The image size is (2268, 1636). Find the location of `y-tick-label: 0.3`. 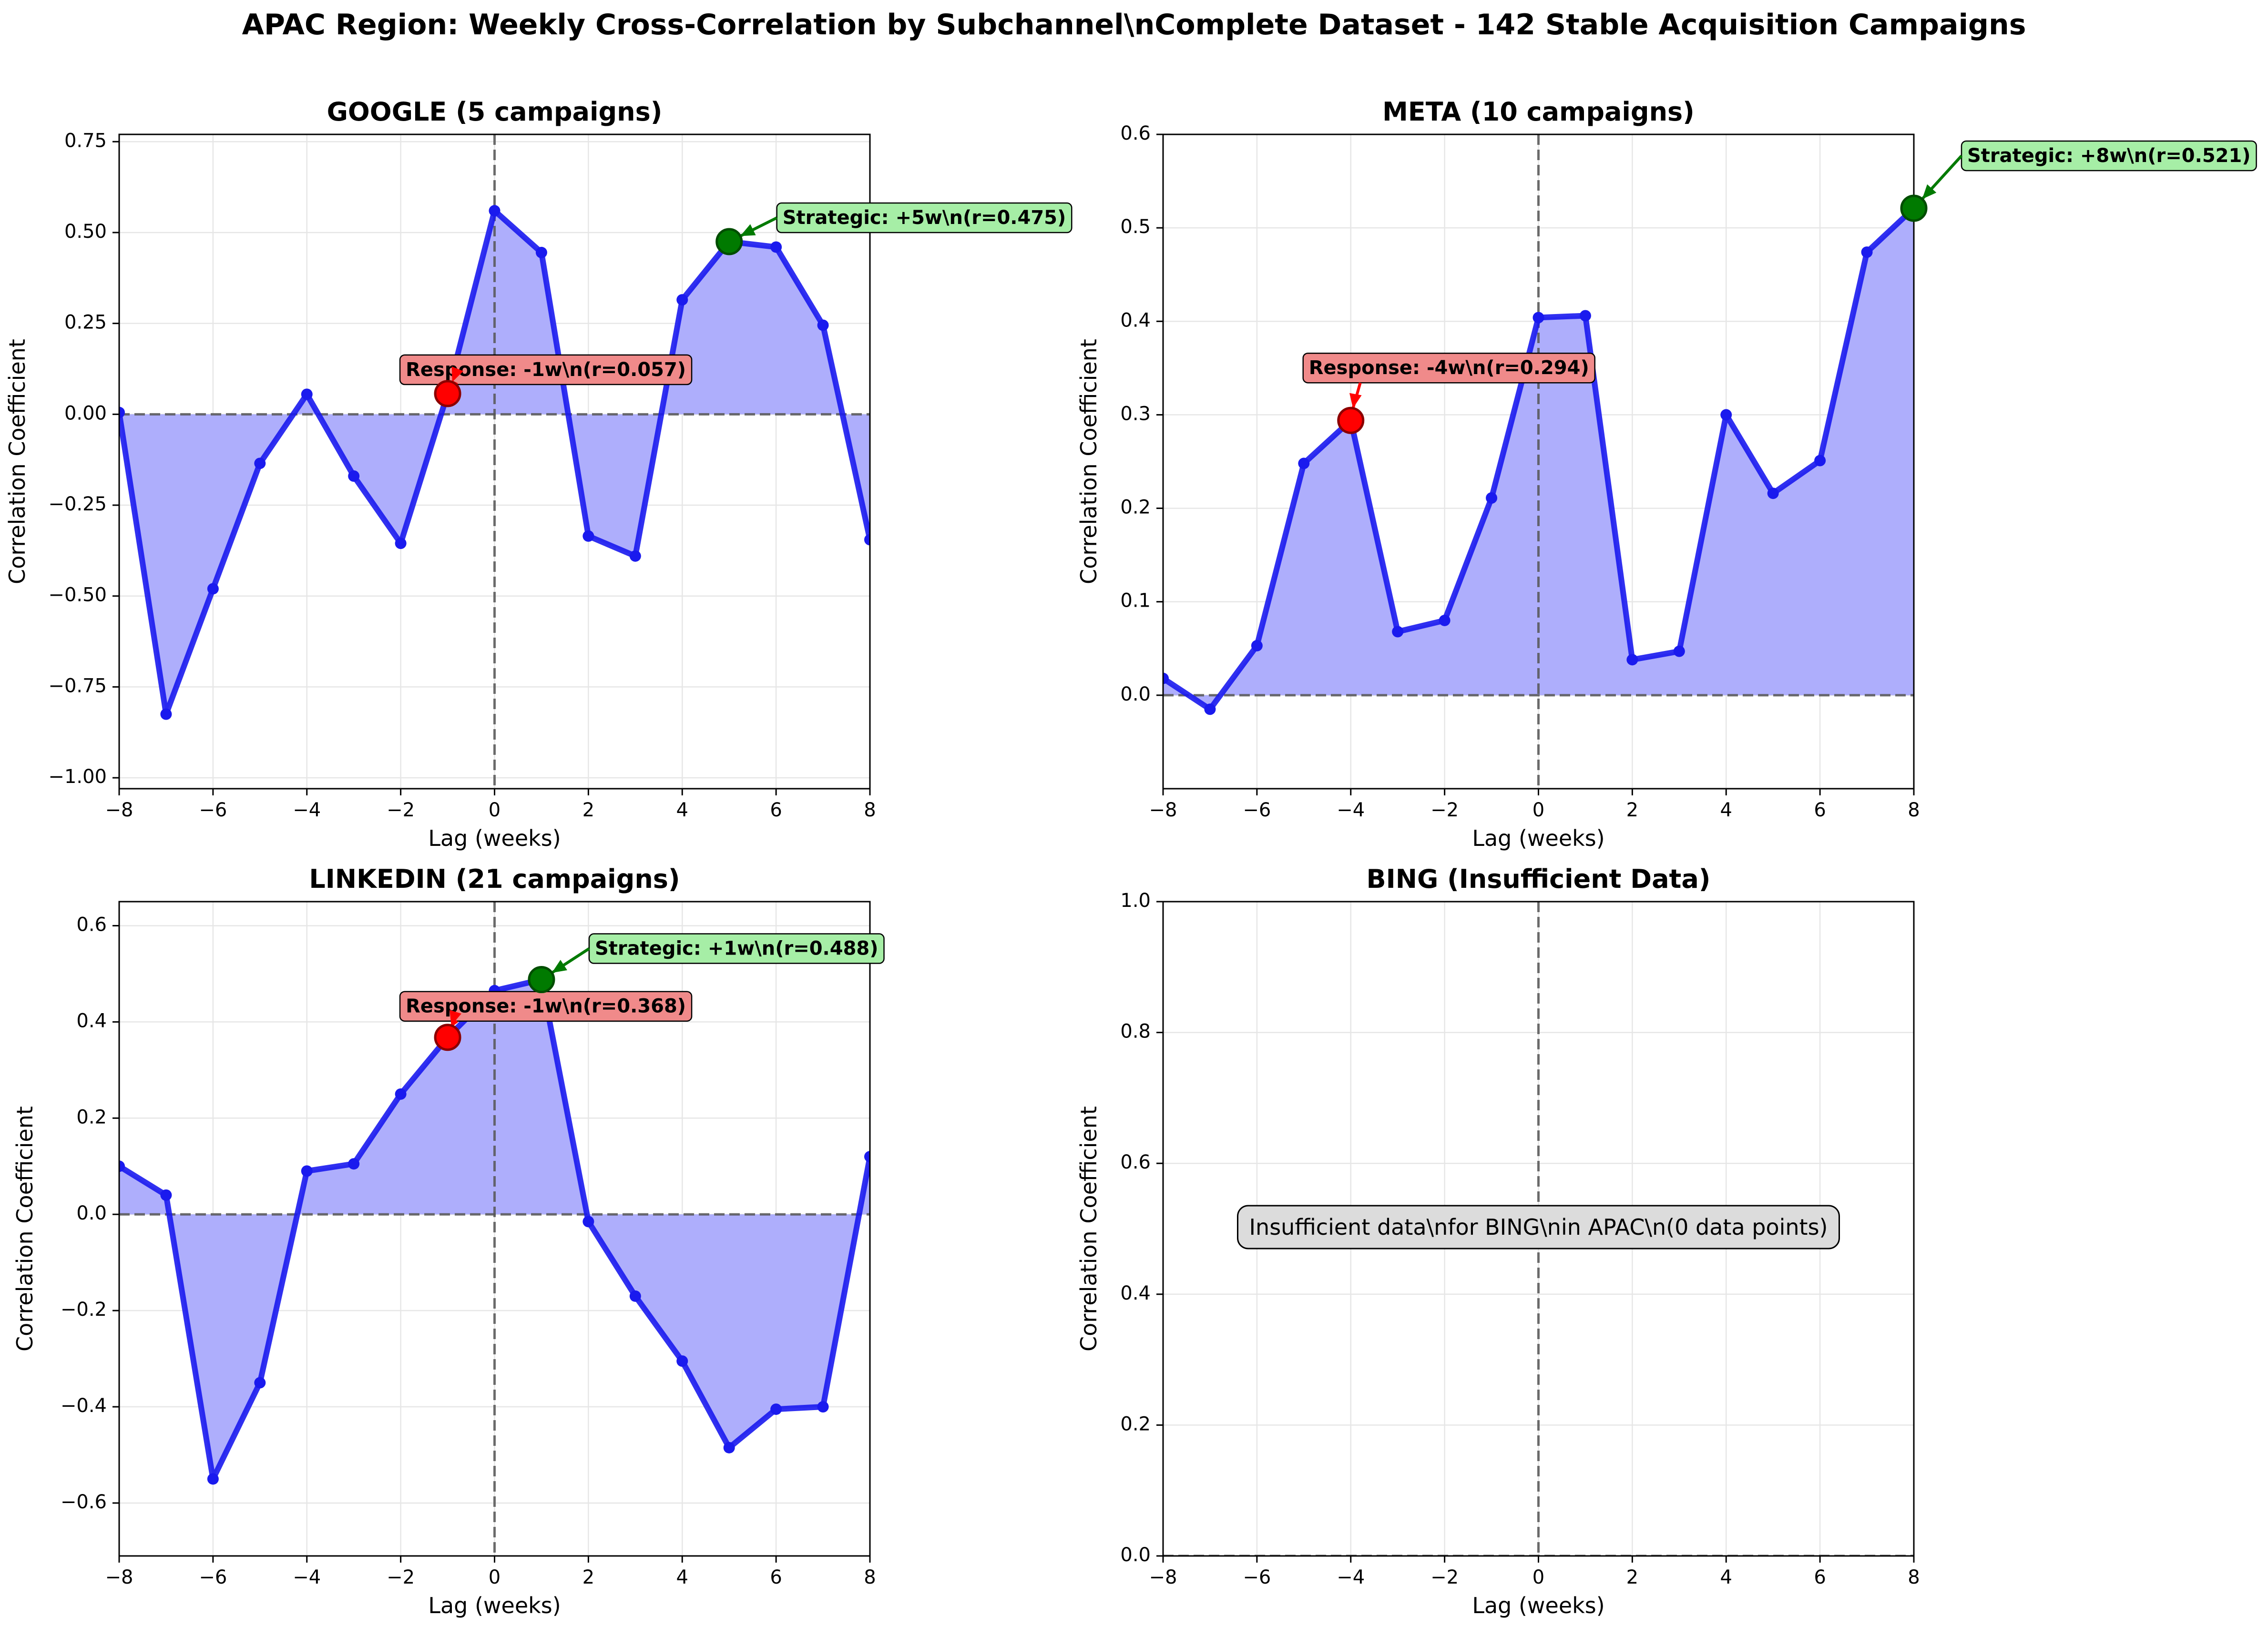

y-tick-label: 0.3 is located at coordinates (1135, 414).